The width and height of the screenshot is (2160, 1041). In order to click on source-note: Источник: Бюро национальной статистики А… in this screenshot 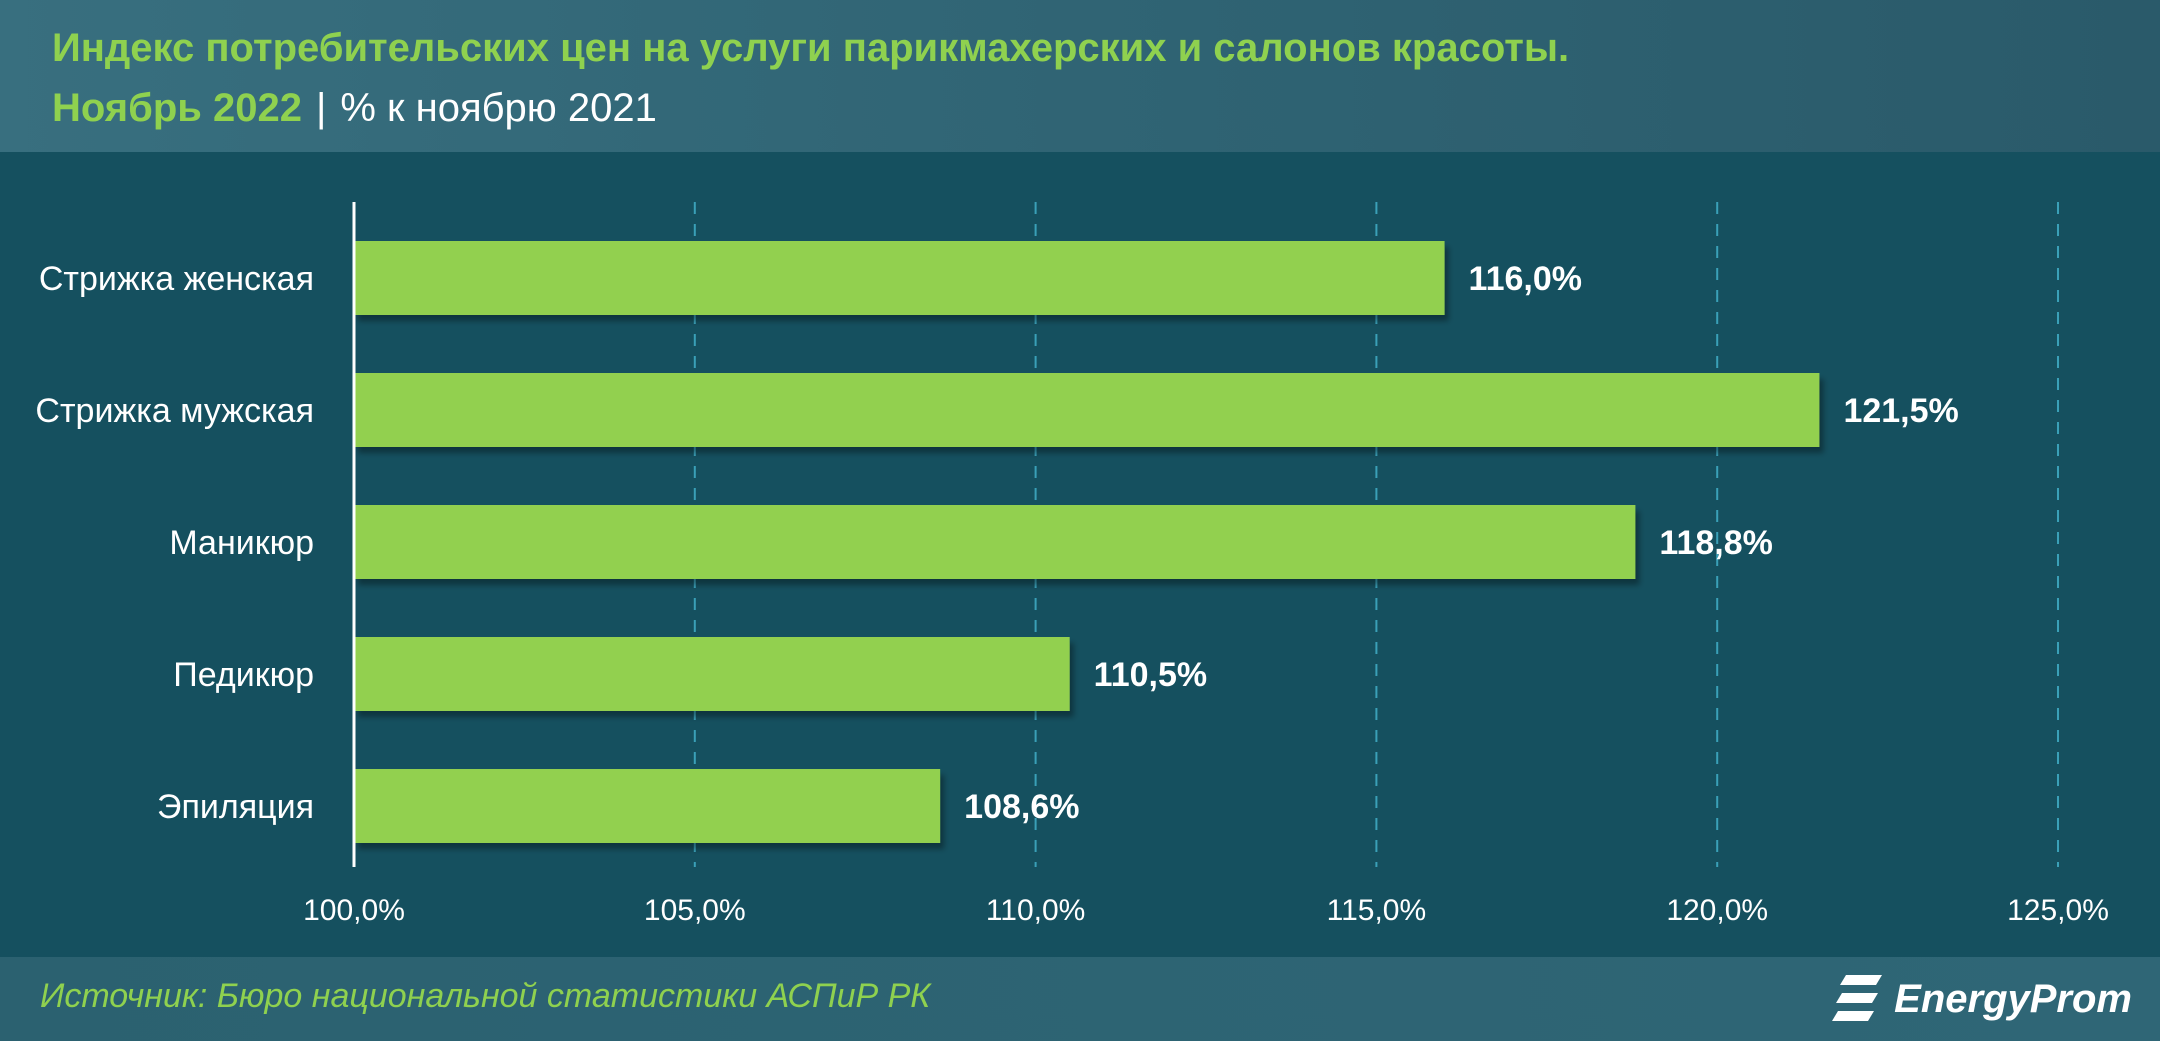, I will do `click(485, 996)`.